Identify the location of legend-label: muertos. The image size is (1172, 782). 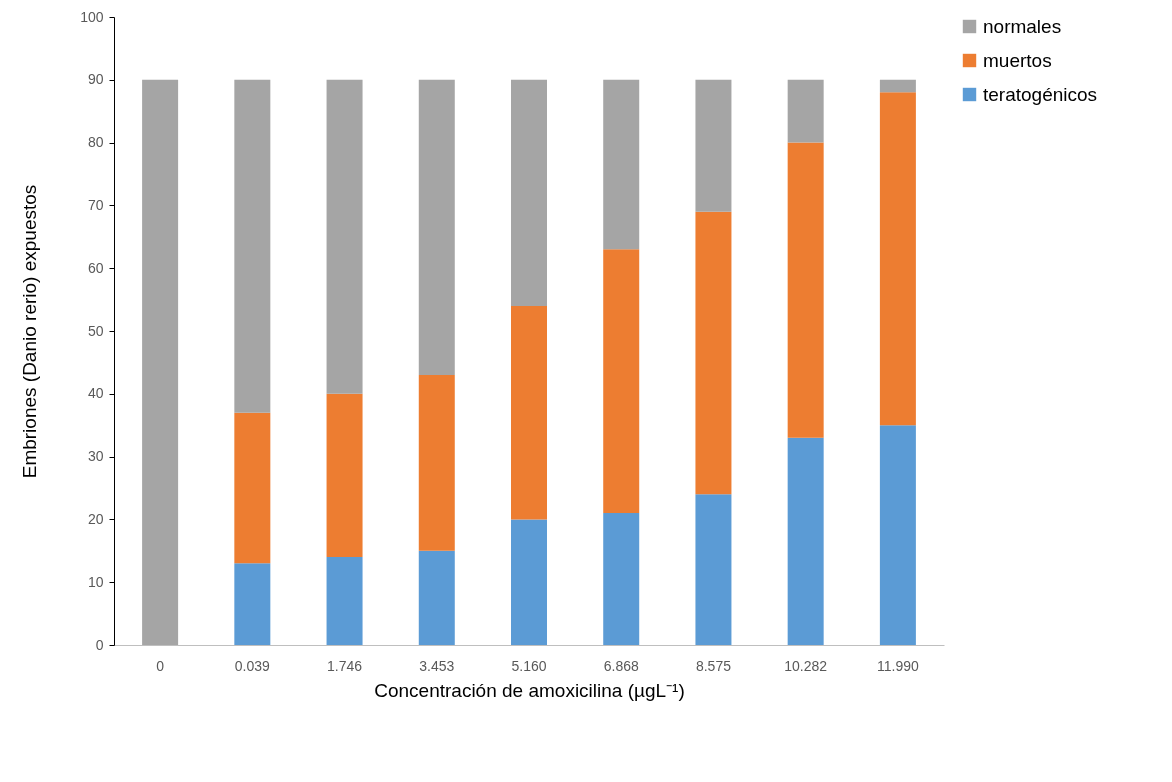
(1017, 60).